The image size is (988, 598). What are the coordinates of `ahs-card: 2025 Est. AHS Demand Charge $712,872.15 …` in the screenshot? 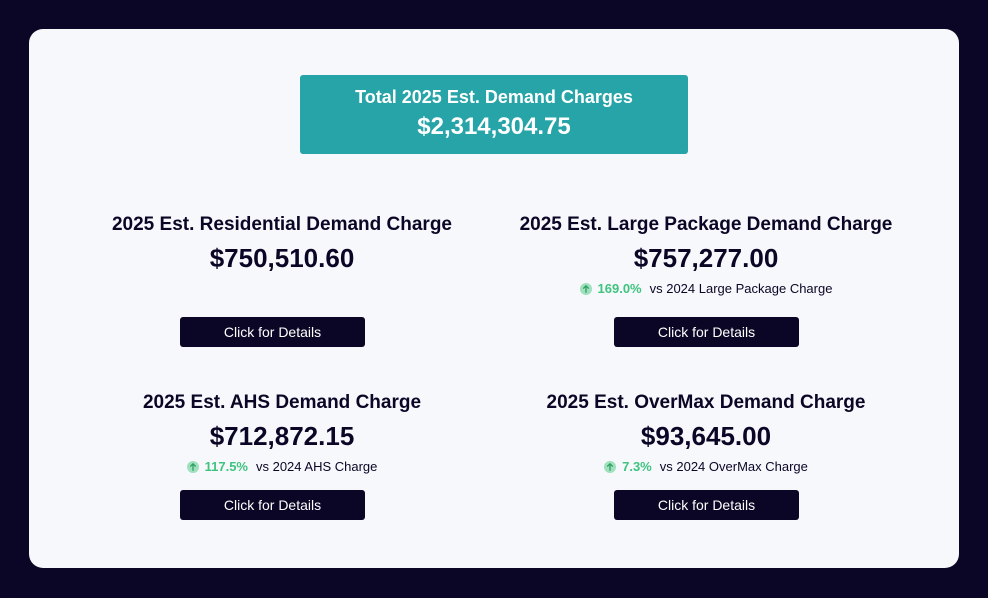 It's located at (282, 433).